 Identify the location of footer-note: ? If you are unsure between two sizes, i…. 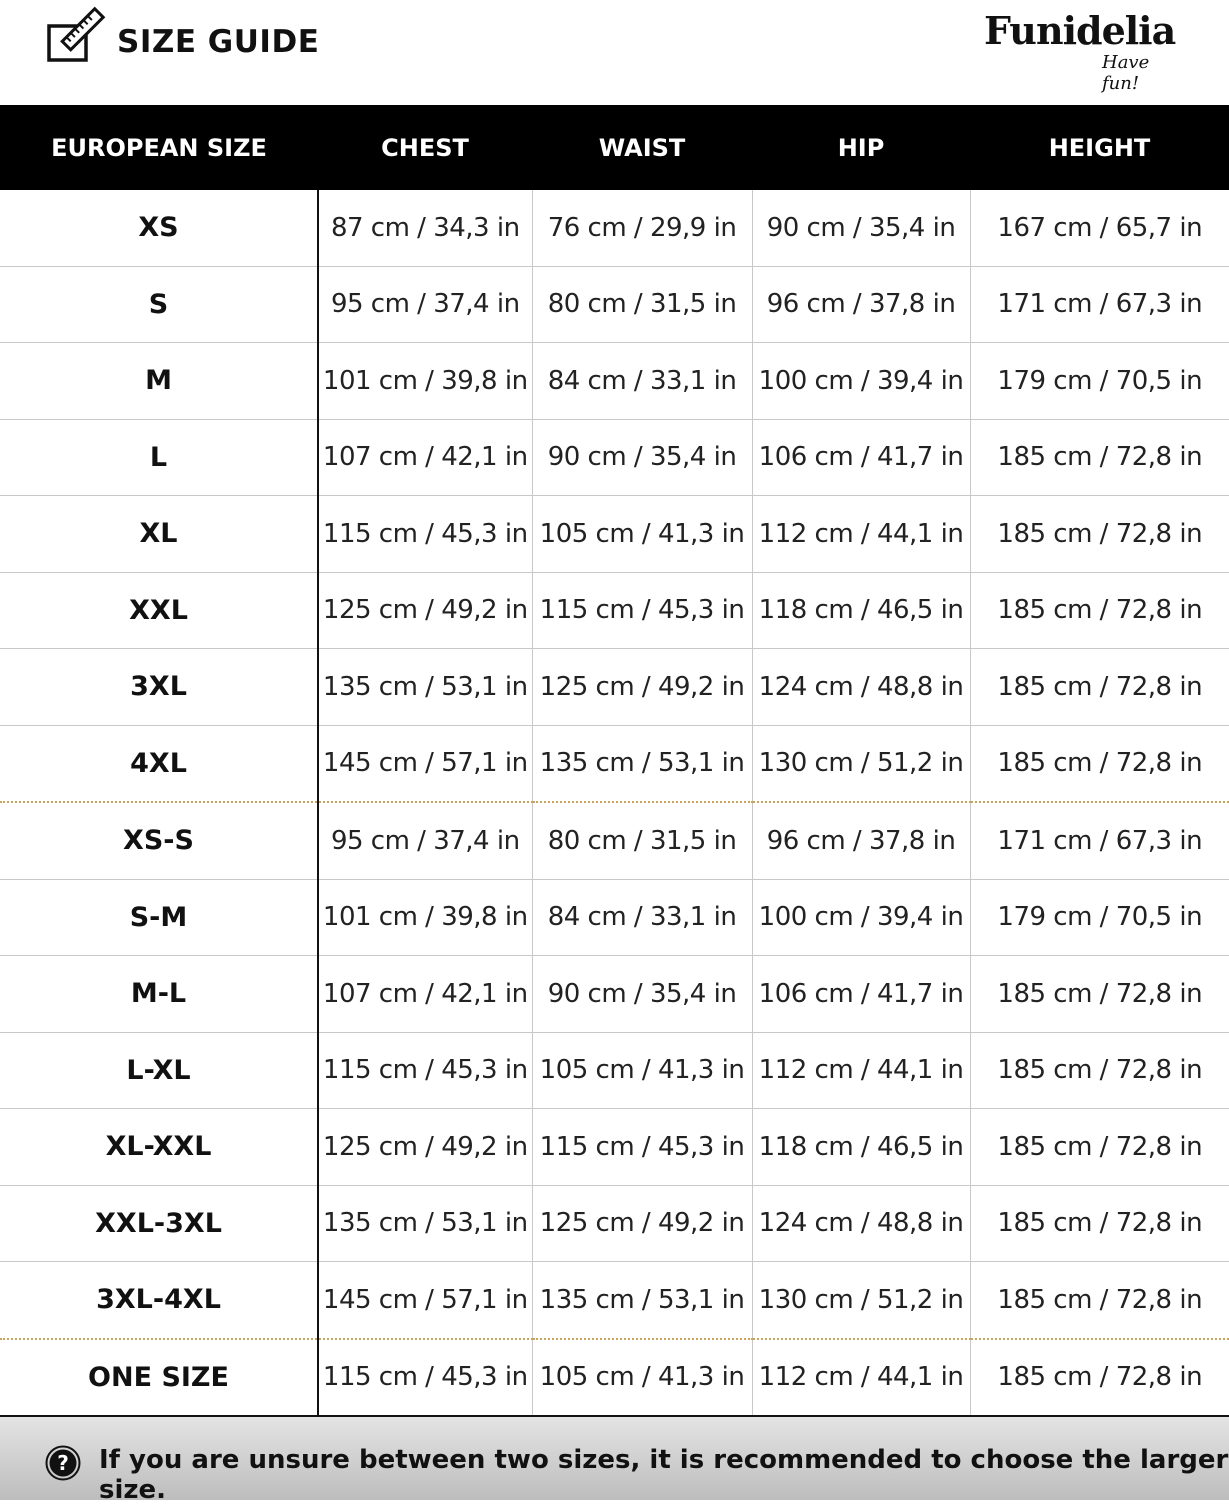
(614, 1461).